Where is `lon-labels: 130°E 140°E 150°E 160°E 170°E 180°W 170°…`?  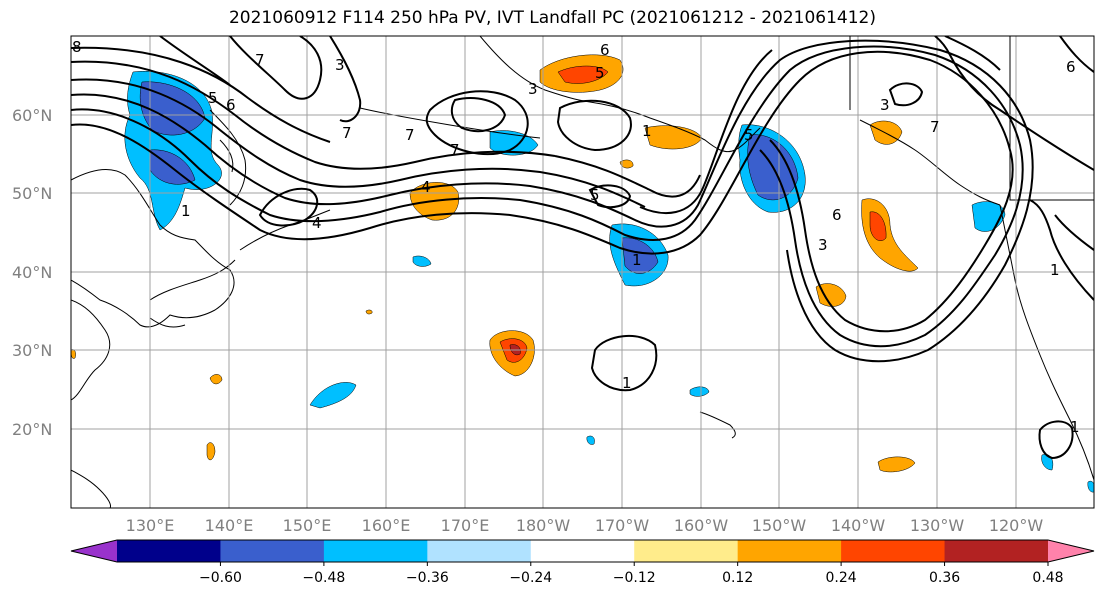 lon-labels: 130°E 140°E 150°E 160°E 170°E 180°W 170°… is located at coordinates (585, 525).